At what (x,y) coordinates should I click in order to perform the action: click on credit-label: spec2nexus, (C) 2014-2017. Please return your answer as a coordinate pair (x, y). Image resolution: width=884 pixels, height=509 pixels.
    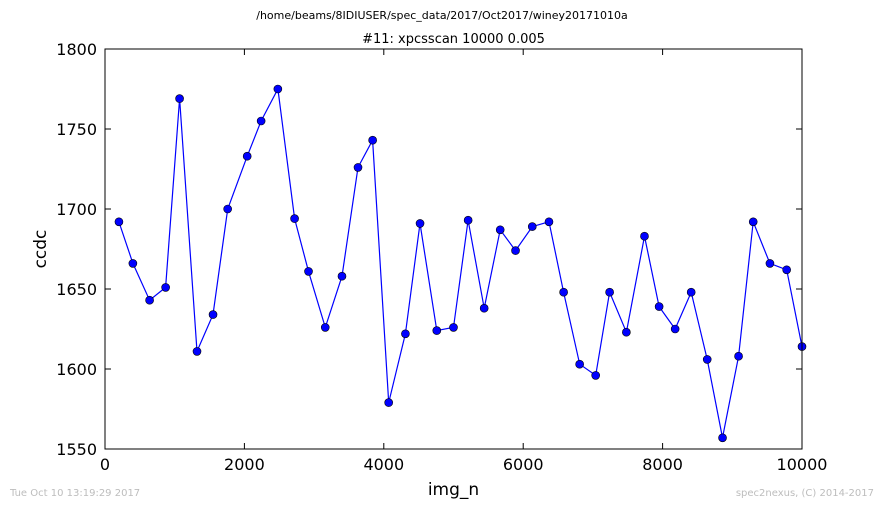
    Looking at the image, I should click on (804, 493).